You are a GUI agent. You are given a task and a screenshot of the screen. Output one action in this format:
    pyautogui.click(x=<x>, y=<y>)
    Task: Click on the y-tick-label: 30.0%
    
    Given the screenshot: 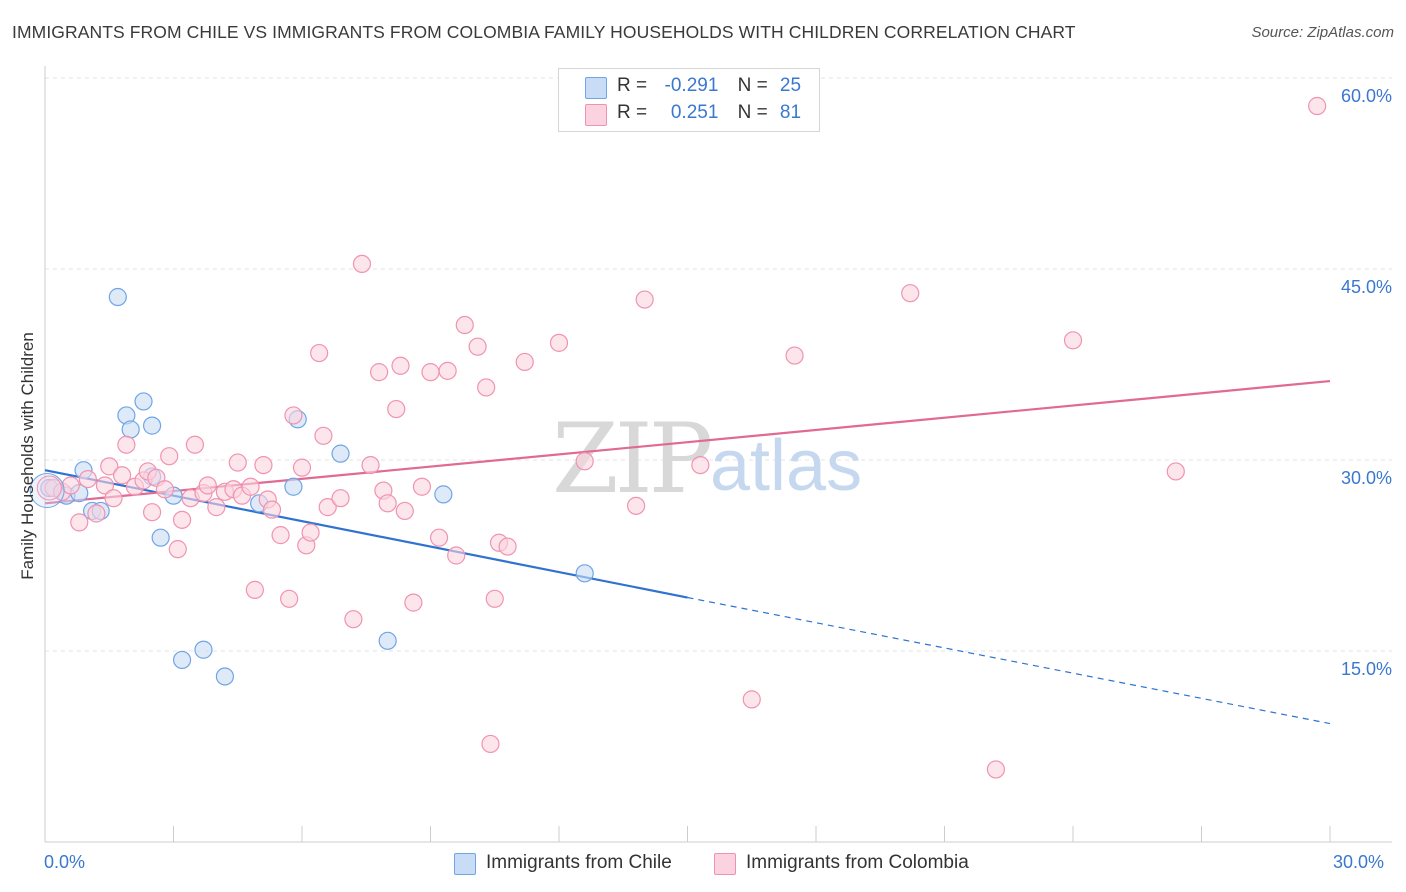 What is the action you would take?
    pyautogui.click(x=1366, y=478)
    